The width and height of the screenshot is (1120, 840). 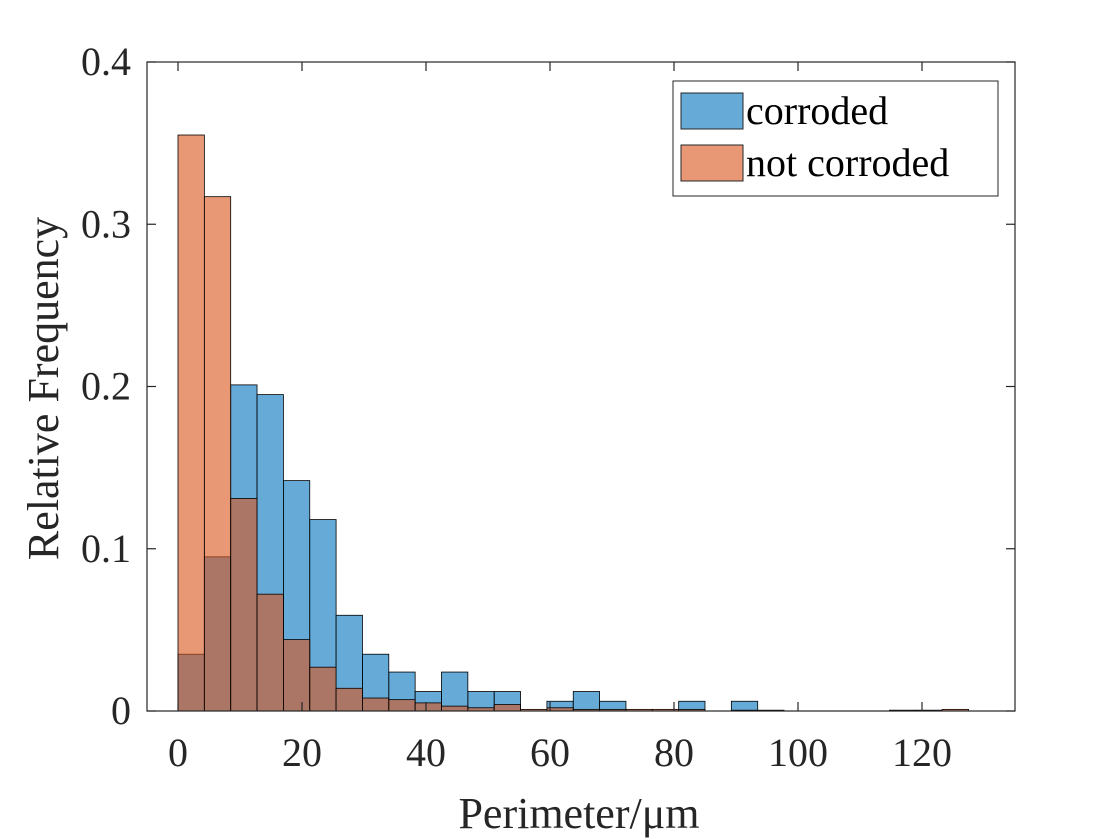 I want to click on y-axis-label: Relative Frequency, so click(x=43, y=388).